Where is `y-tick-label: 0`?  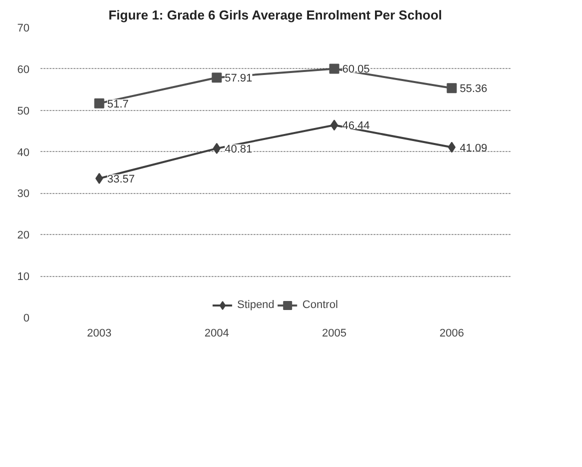 y-tick-label: 0 is located at coordinates (26, 318).